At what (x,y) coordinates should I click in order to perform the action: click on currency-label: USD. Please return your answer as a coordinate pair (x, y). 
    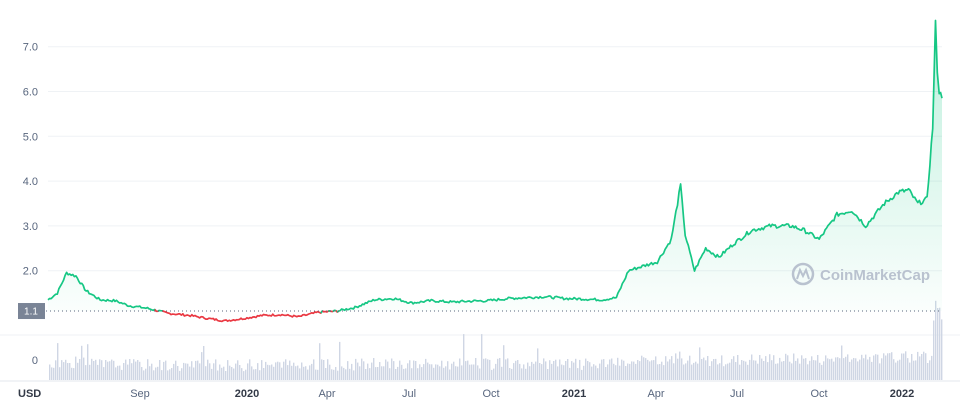
    Looking at the image, I should click on (29, 394).